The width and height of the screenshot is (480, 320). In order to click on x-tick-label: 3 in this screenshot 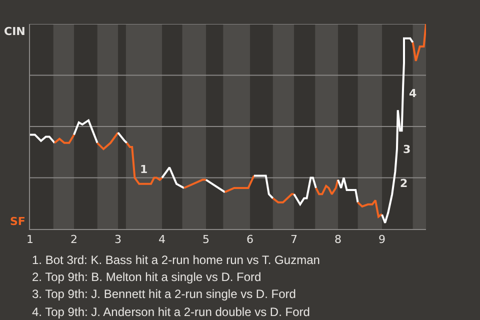, I will do `click(118, 239)`.